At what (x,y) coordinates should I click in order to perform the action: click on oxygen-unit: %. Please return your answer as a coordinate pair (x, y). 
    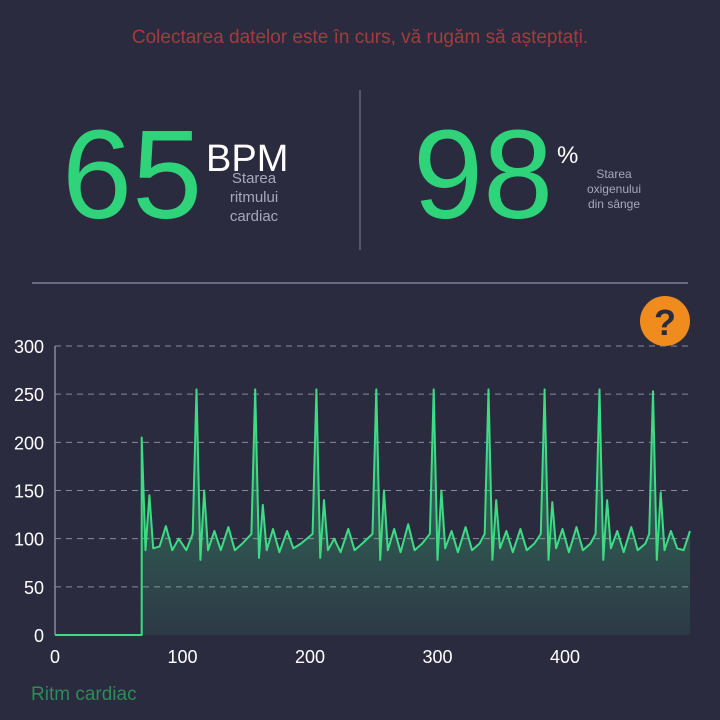
    Looking at the image, I should click on (567, 155).